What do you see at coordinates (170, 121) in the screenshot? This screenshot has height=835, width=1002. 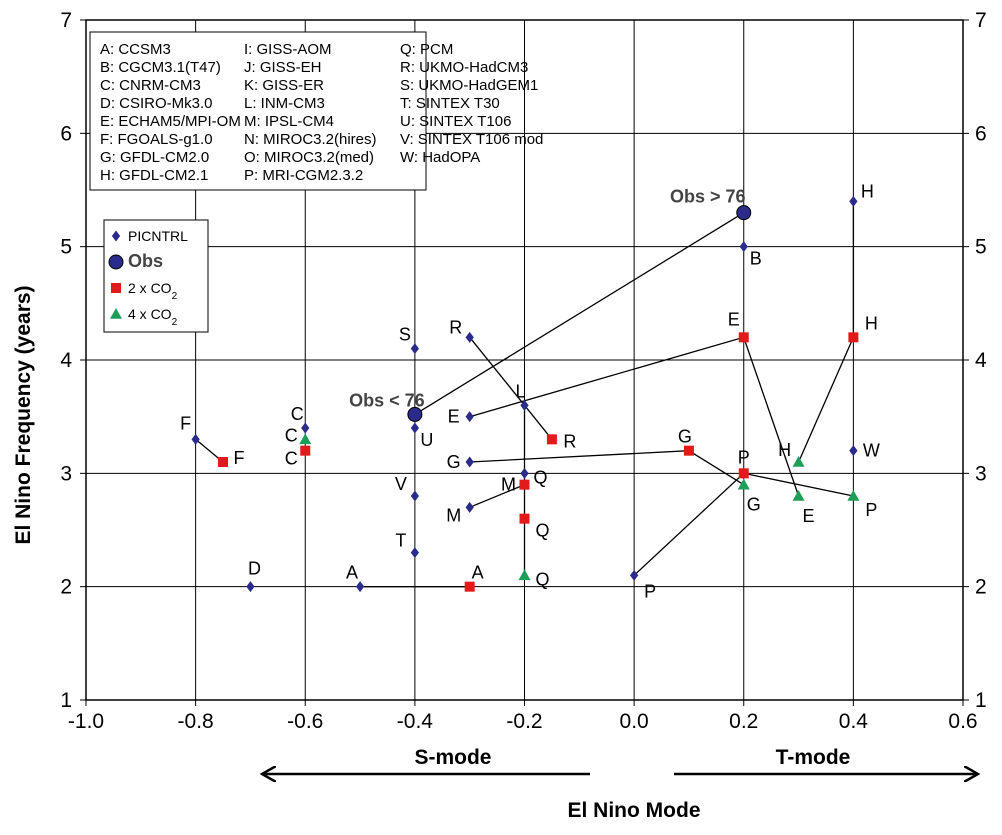 I see `model-legend-entry: E: ECHAM5/MPI-OM` at bounding box center [170, 121].